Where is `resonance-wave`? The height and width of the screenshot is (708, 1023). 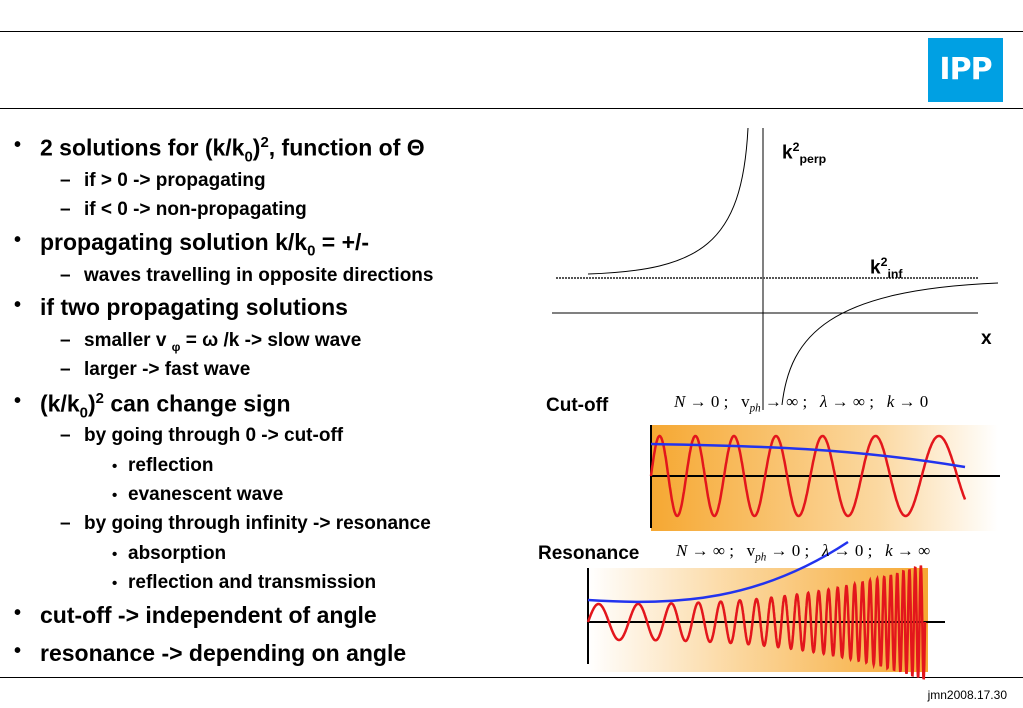 resonance-wave is located at coordinates (756, 622).